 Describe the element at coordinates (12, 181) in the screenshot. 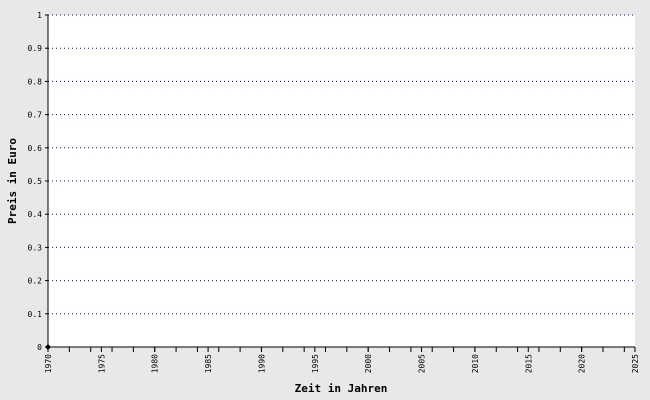

I see `y-axis-title: Preis in Euro` at that location.